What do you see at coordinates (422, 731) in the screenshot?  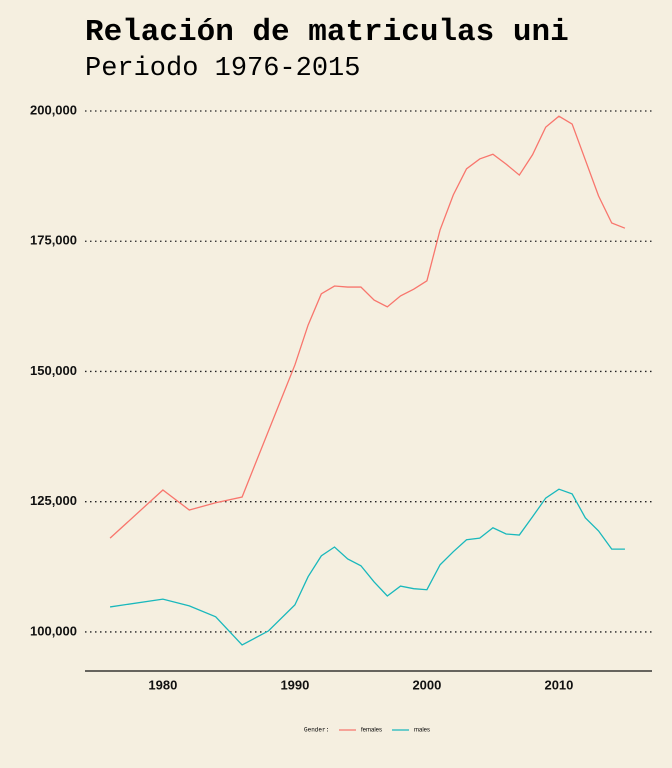 I see `legend-label: males` at bounding box center [422, 731].